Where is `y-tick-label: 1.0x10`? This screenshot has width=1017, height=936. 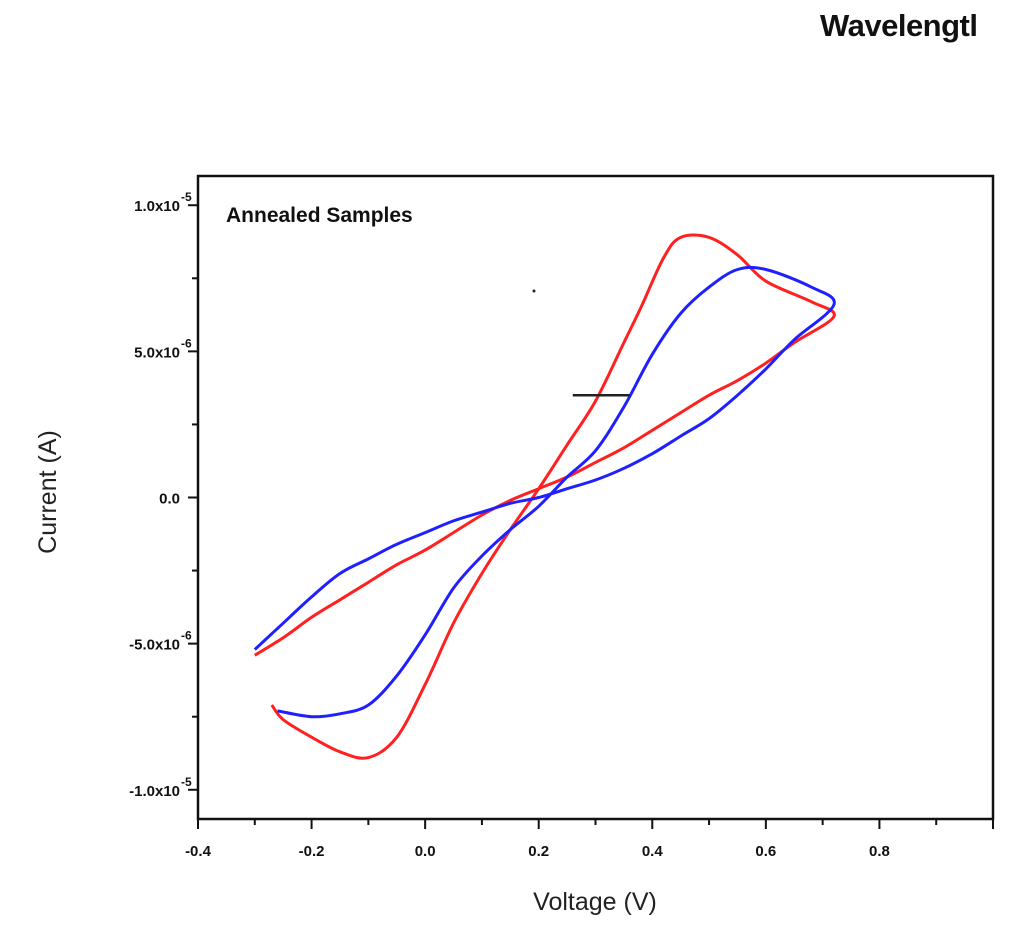 y-tick-label: 1.0x10 is located at coordinates (157, 206).